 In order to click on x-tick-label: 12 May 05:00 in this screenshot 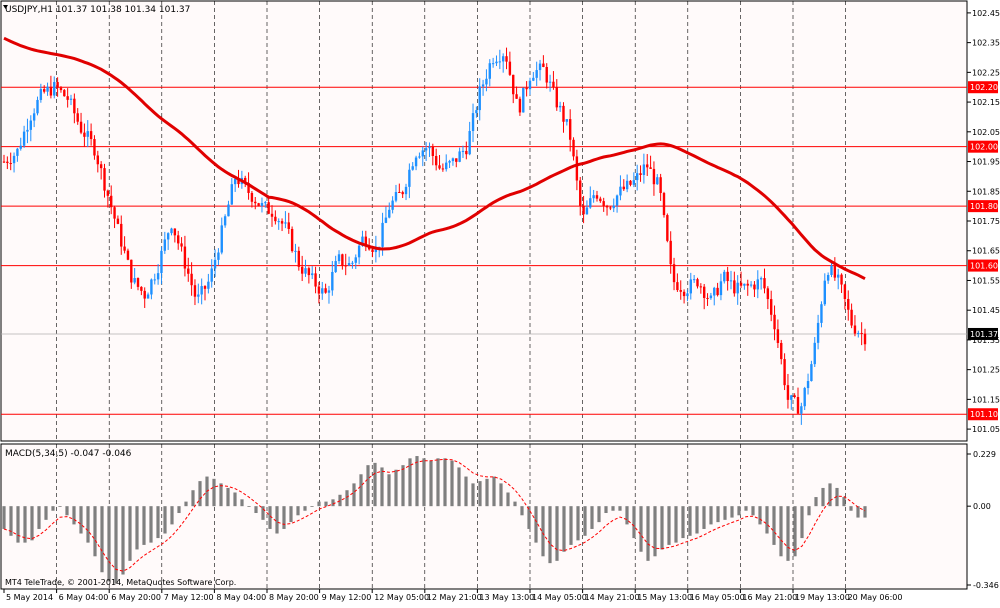, I will do `click(401, 597)`.